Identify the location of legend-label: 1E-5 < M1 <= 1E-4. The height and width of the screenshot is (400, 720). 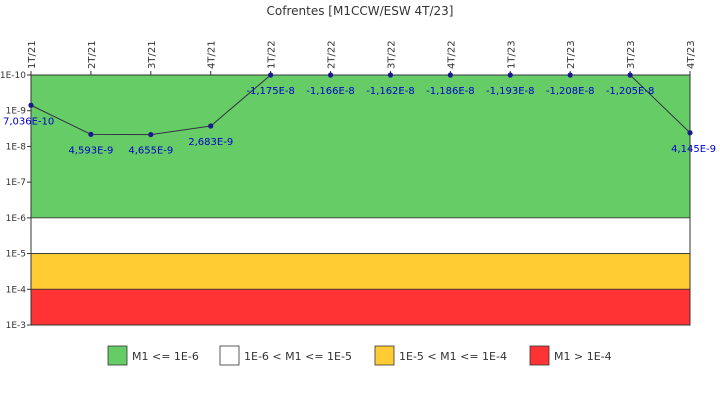
(453, 356).